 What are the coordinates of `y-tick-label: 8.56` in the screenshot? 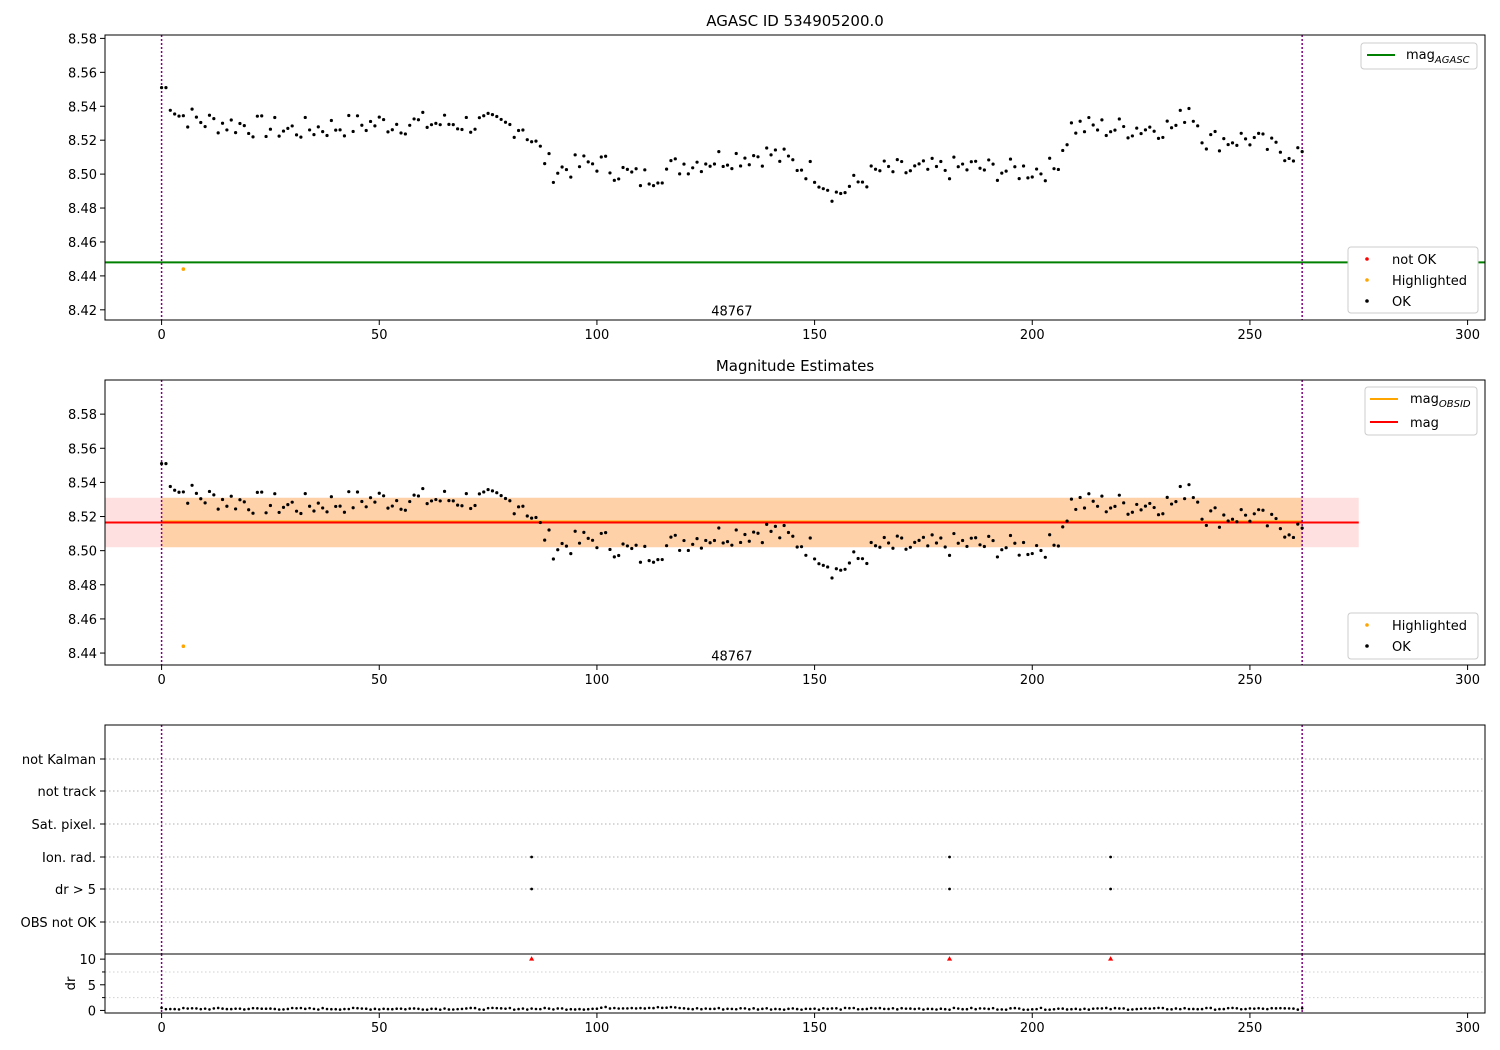 It's located at (82, 73).